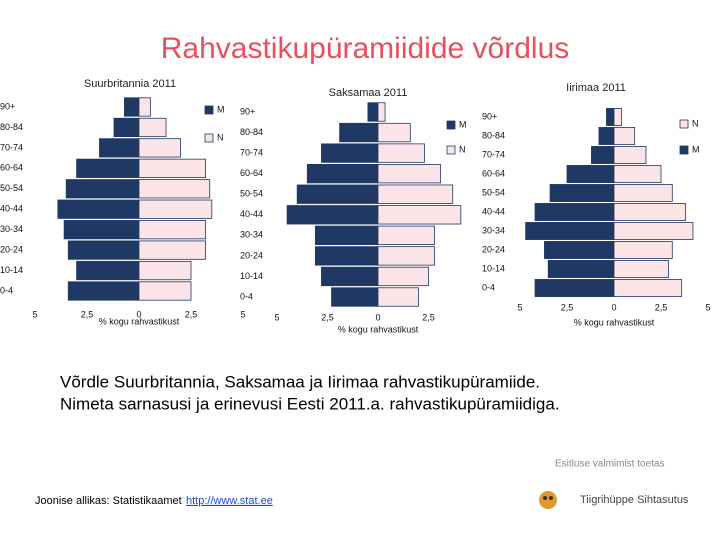 This screenshot has height=545, width=720. What do you see at coordinates (368, 93) in the screenshot?
I see `chart-title: Saksamaa 2011` at bounding box center [368, 93].